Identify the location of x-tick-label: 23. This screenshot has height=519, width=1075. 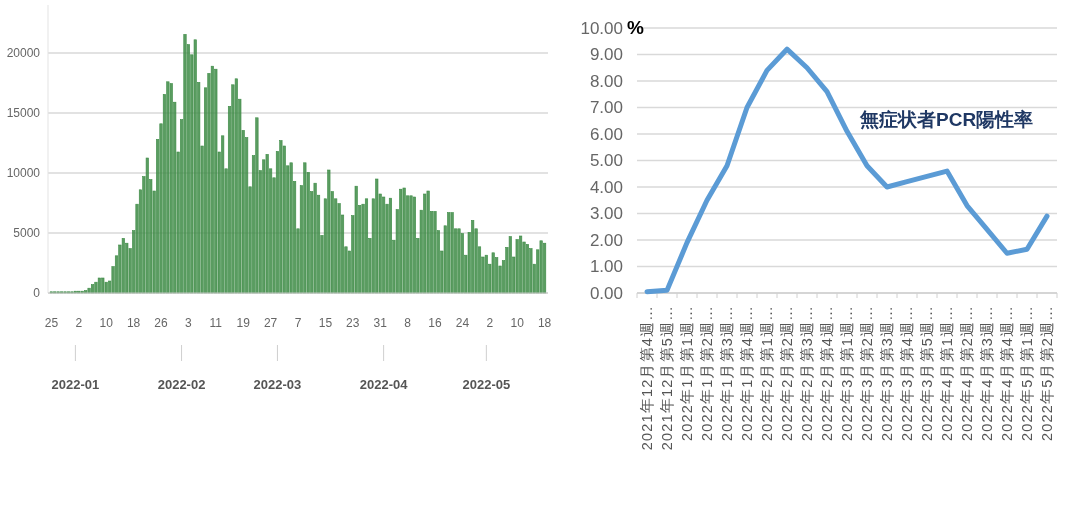
(353, 323).